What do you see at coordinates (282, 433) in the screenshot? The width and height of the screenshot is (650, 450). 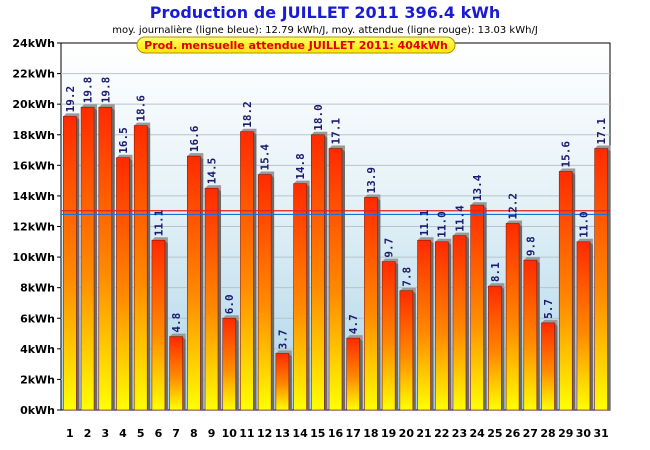 I see `x-tick-label: 13` at bounding box center [282, 433].